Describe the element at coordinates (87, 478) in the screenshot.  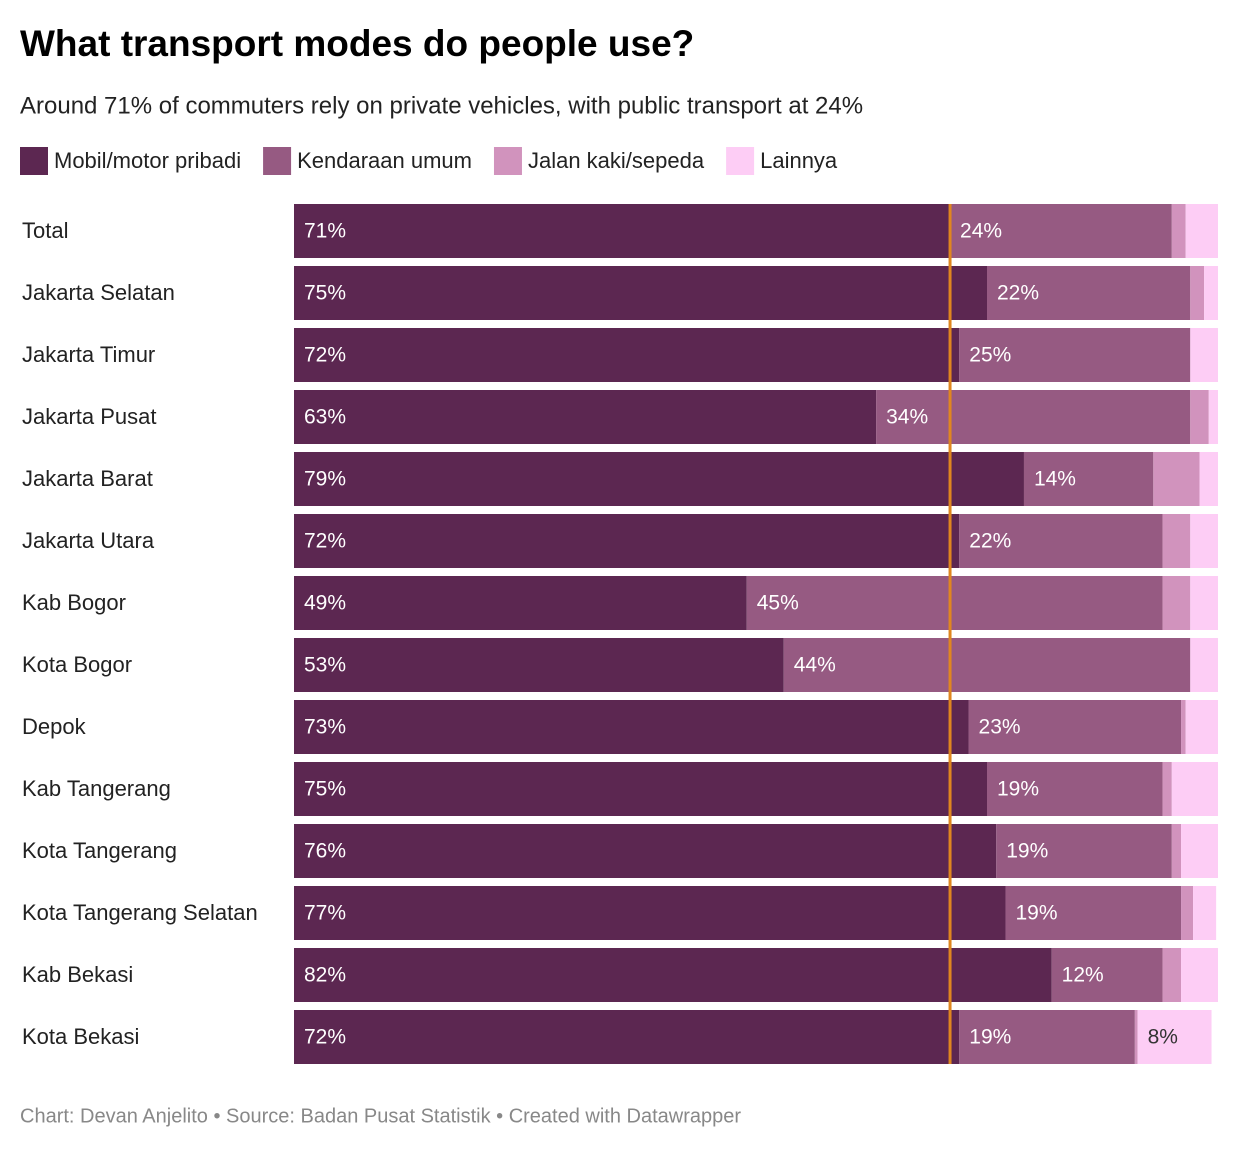
I see `y-tick-label: Jakarta Barat` at that location.